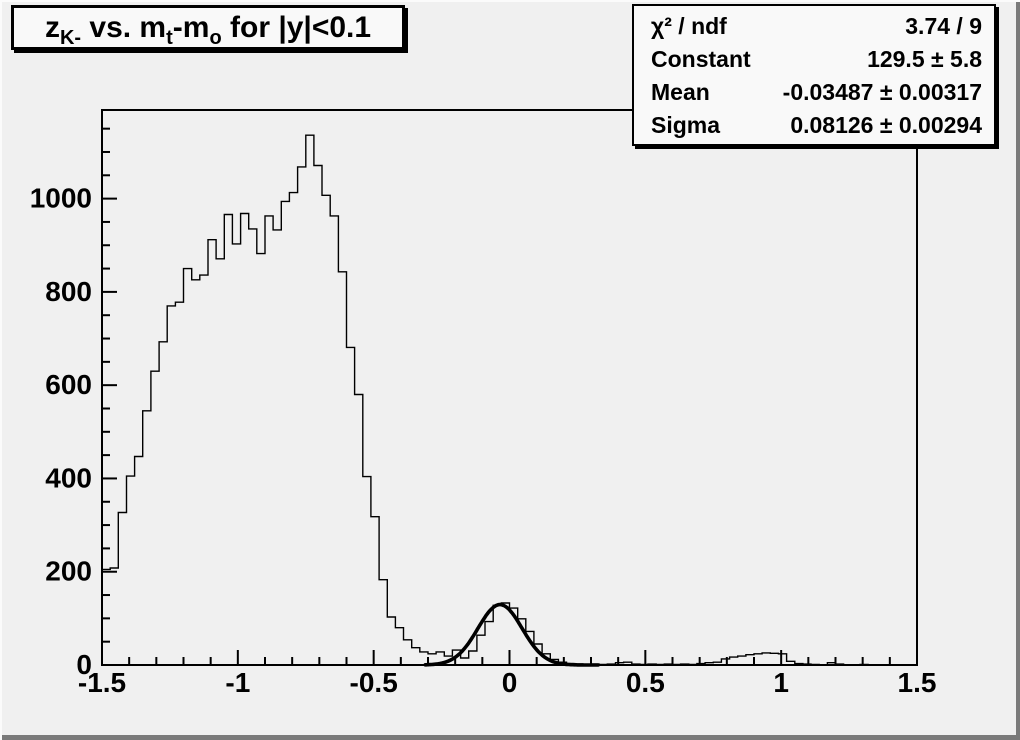 The height and width of the screenshot is (740, 1020). Describe the element at coordinates (686, 124) in the screenshot. I see `stats-label: Sigma` at that location.